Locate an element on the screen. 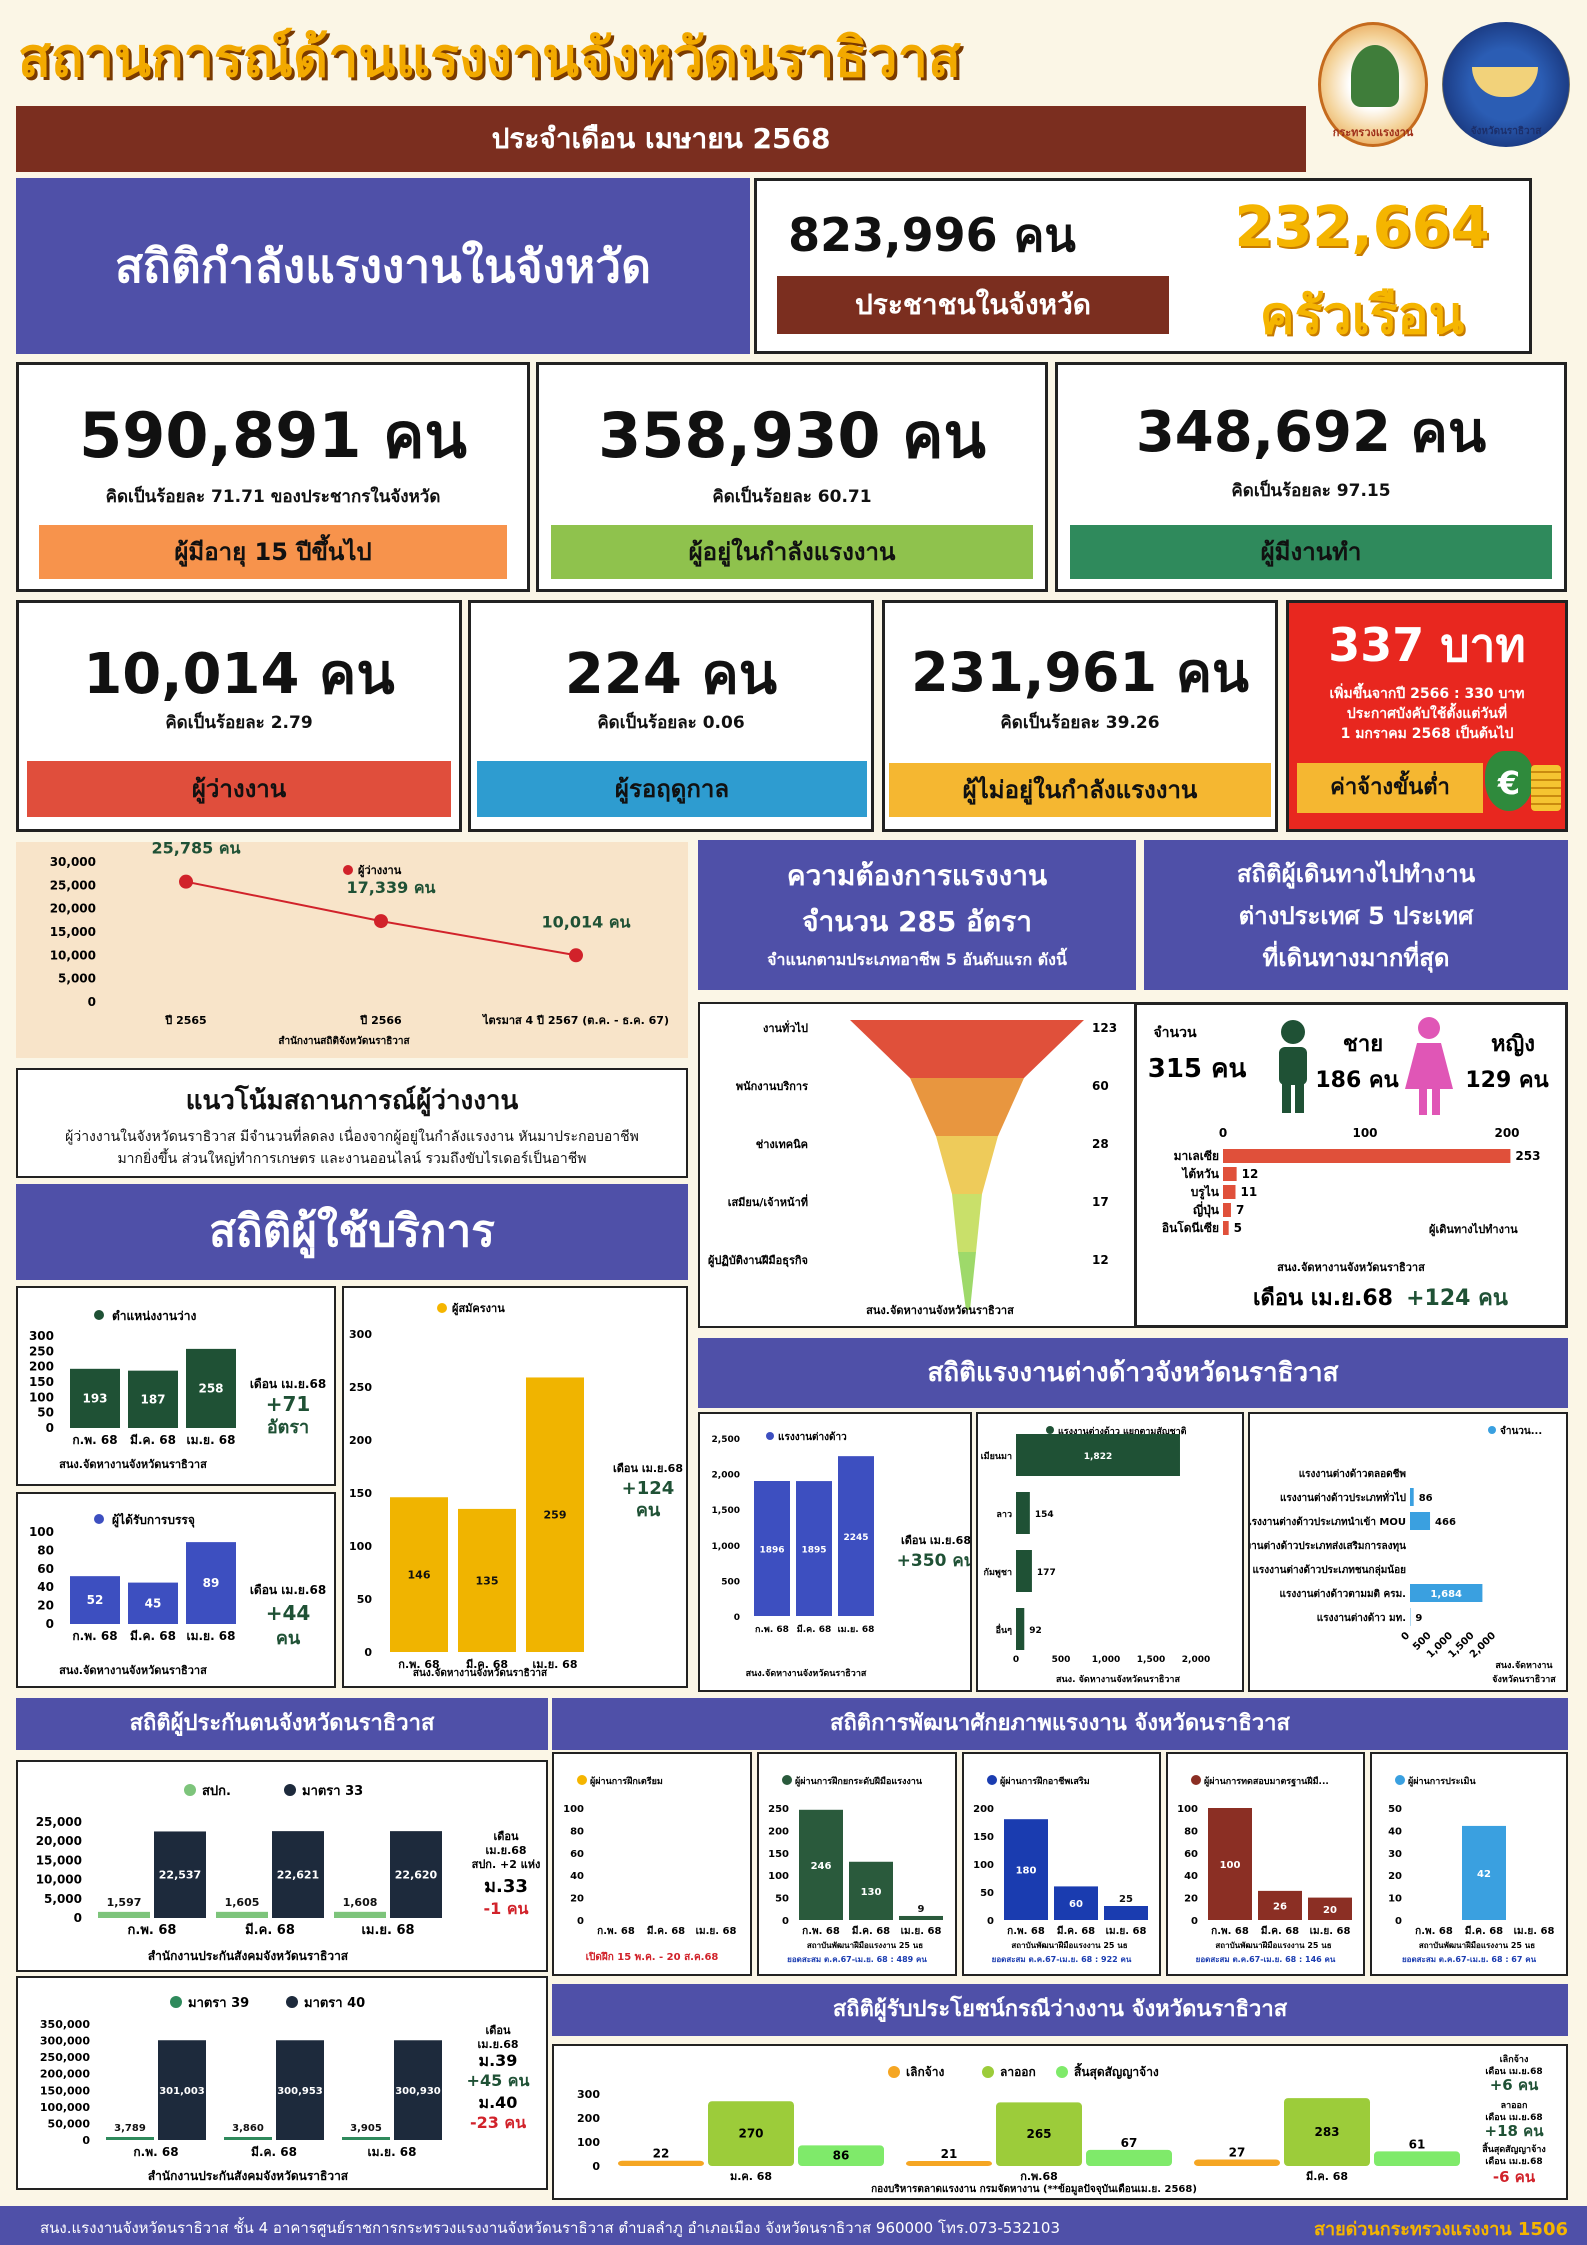 The width and height of the screenshot is (1587, 2245). source-label-2: จังหวัดนราธิวาส is located at coordinates (1524, 1679).